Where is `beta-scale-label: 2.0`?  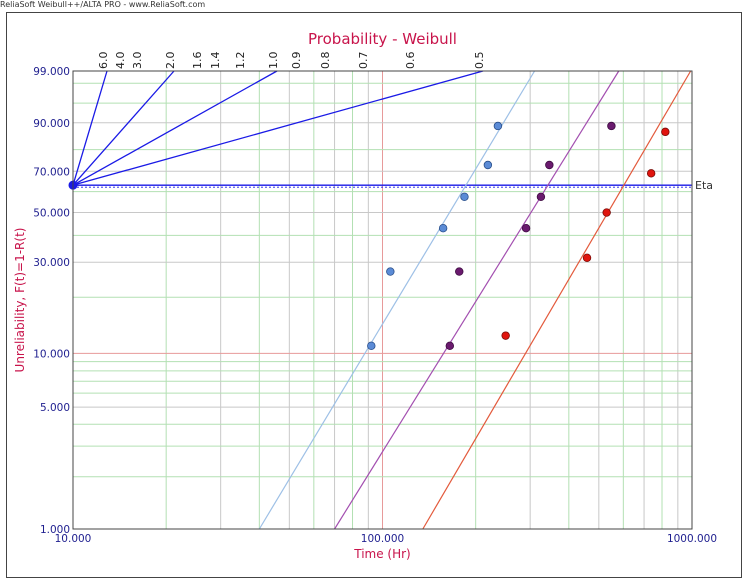 beta-scale-label: 2.0 is located at coordinates (170, 61).